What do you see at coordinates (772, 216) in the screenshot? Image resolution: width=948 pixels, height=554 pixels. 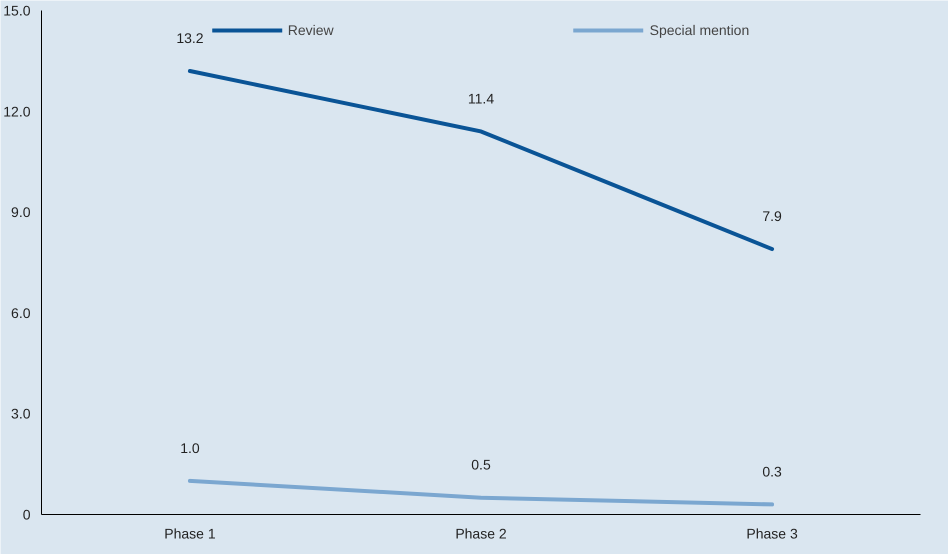 I see `data-label: 7.9` at bounding box center [772, 216].